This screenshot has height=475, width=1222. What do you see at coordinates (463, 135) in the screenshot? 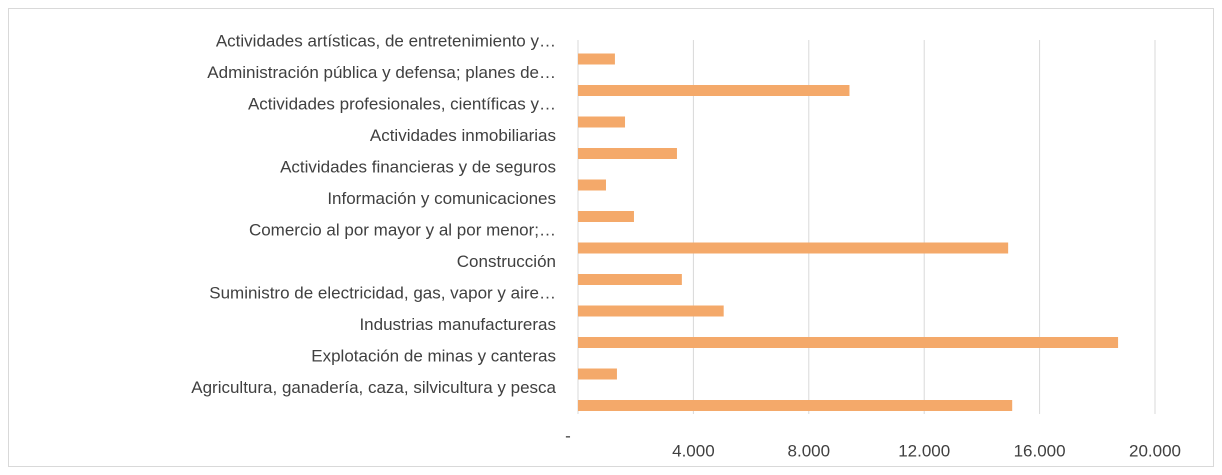
I see `y-tick-label: Actividades inmobiliarias` at bounding box center [463, 135].